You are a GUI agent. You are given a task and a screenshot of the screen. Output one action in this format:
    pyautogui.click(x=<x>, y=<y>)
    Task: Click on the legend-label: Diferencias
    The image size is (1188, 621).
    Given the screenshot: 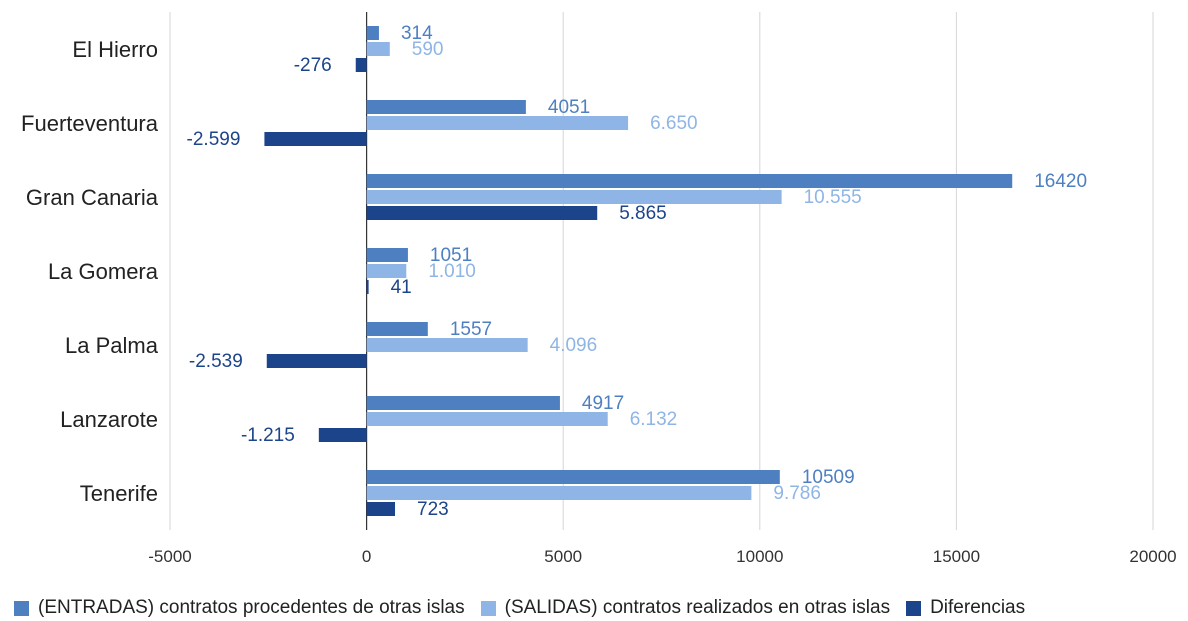 What is the action you would take?
    pyautogui.click(x=978, y=607)
    